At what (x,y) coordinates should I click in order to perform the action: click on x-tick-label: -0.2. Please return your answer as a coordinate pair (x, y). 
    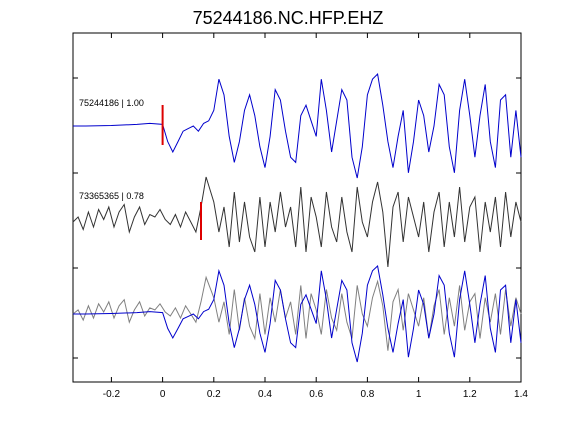
    Looking at the image, I should click on (112, 394).